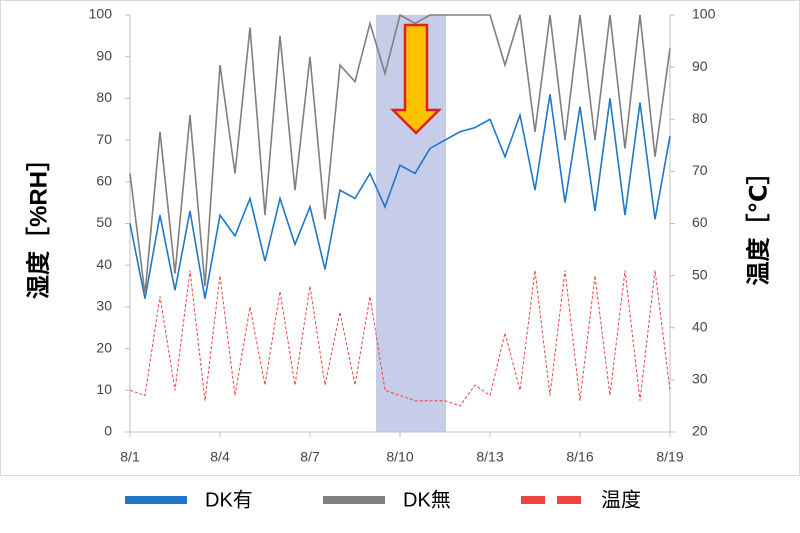 The height and width of the screenshot is (533, 800). Describe the element at coordinates (310, 457) in the screenshot. I see `x-tick-label: 8/7` at that location.